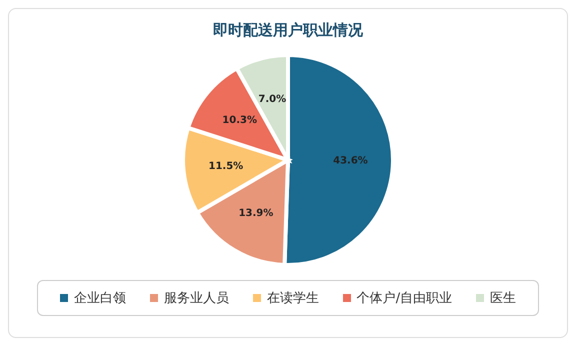 This screenshot has width=582, height=348. Describe the element at coordinates (256, 214) in the screenshot. I see `data-label: 13.9%` at that location.